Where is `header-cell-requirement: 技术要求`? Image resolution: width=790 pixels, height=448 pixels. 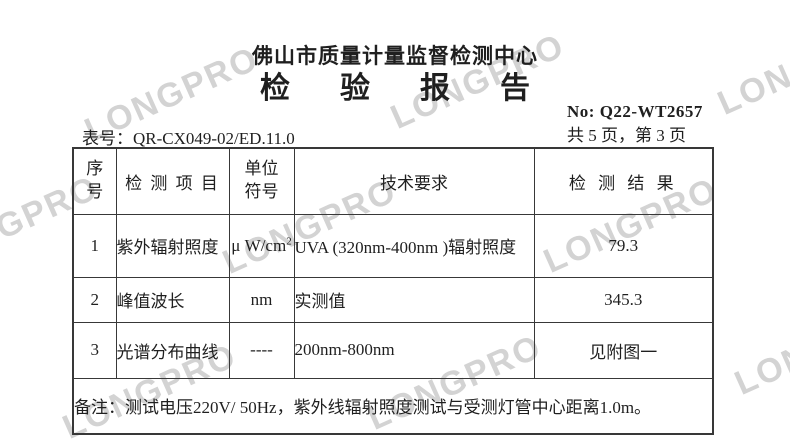
header-cell-requirement: 技术要求 is located at coordinates (414, 181).